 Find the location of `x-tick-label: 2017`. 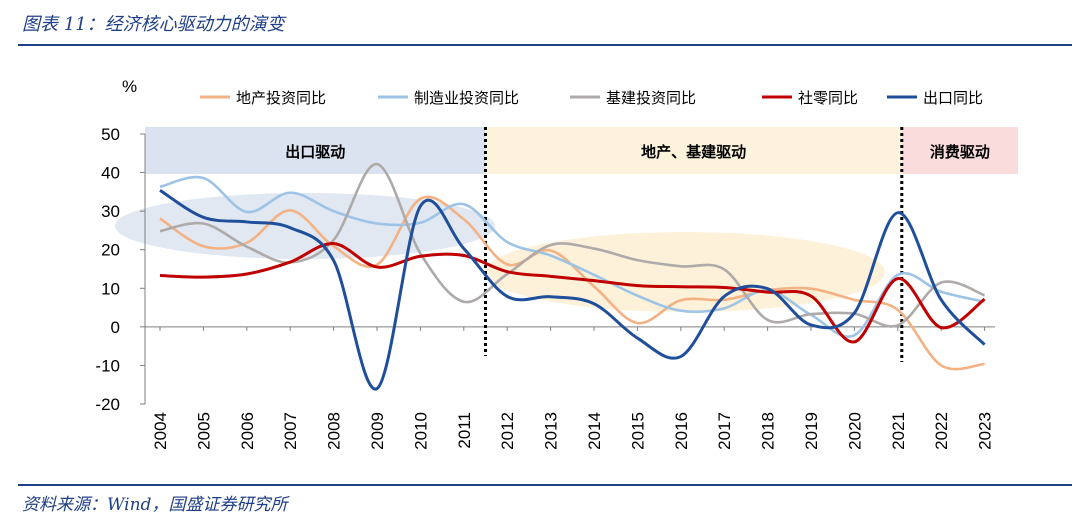

x-tick-label: 2017 is located at coordinates (724, 431).